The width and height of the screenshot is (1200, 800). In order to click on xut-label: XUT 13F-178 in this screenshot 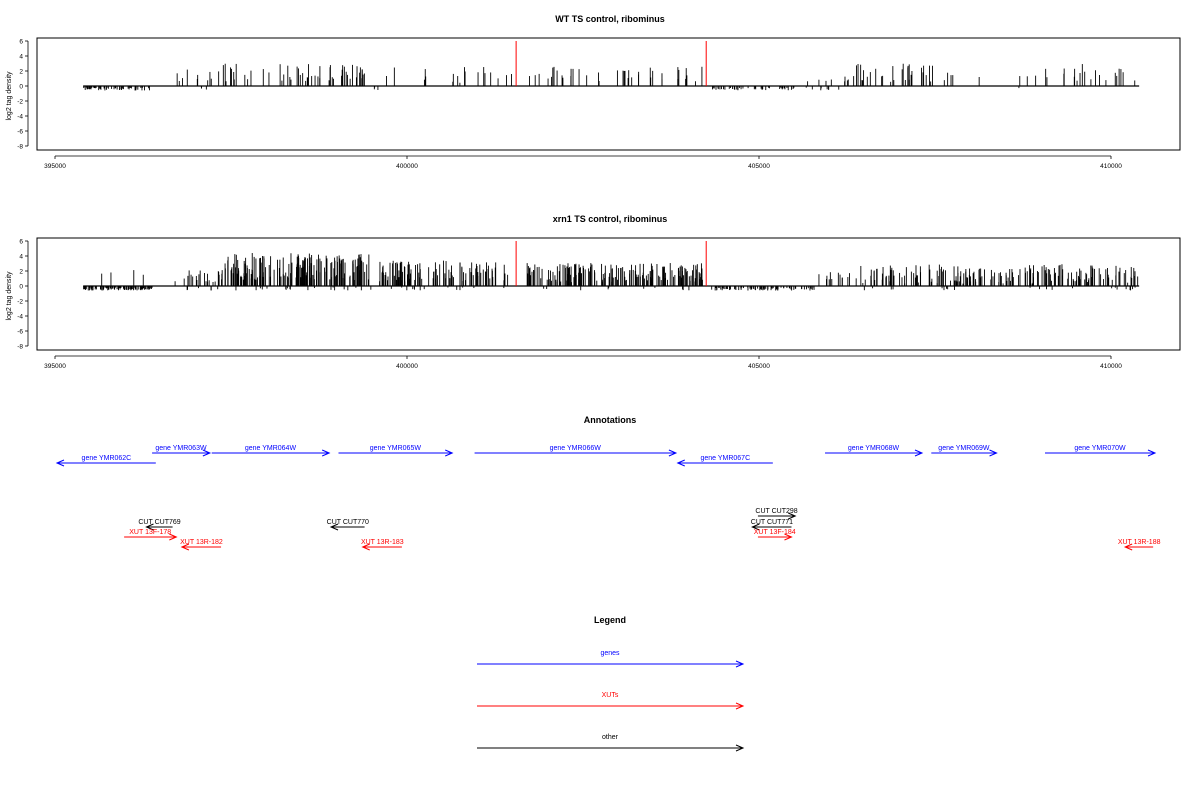, I will do `click(150, 532)`.